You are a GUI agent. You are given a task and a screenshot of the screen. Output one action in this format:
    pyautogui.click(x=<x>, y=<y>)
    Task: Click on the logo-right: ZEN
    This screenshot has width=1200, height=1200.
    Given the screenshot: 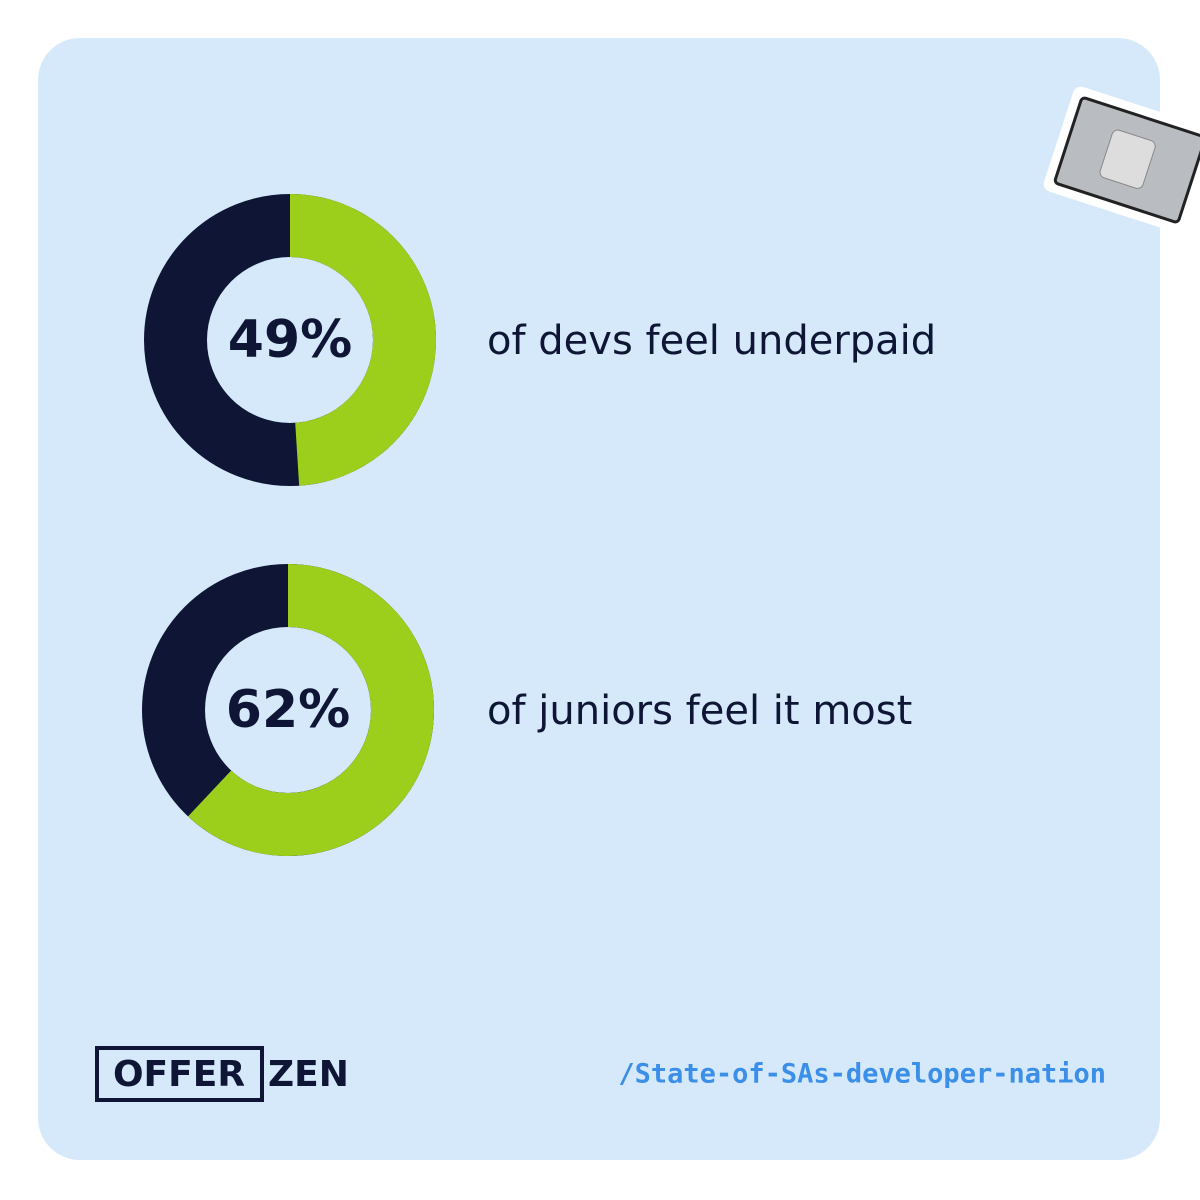 What is the action you would take?
    pyautogui.click(x=308, y=1074)
    